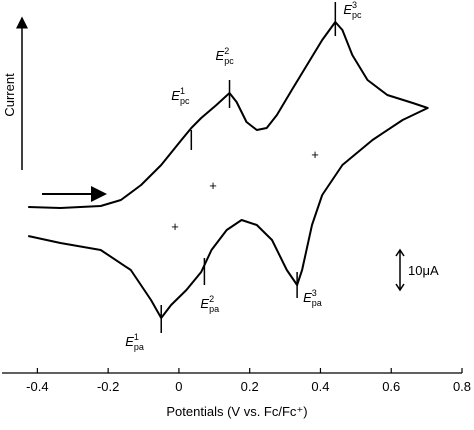 This screenshot has height=430, width=474. I want to click on x-tick-label: 0.8, so click(462, 386).